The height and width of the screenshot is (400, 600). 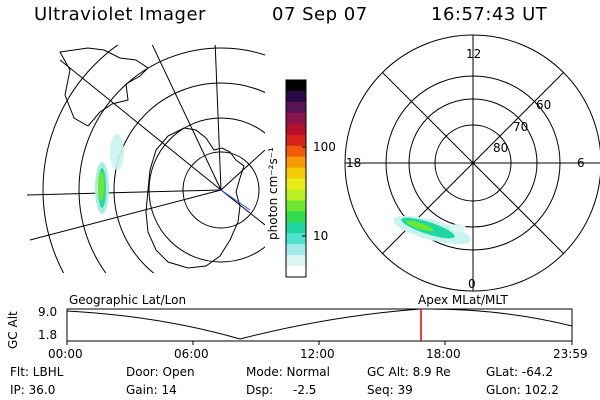 What do you see at coordinates (443, 354) in the screenshot?
I see `xtick-1800: 18:00` at bounding box center [443, 354].